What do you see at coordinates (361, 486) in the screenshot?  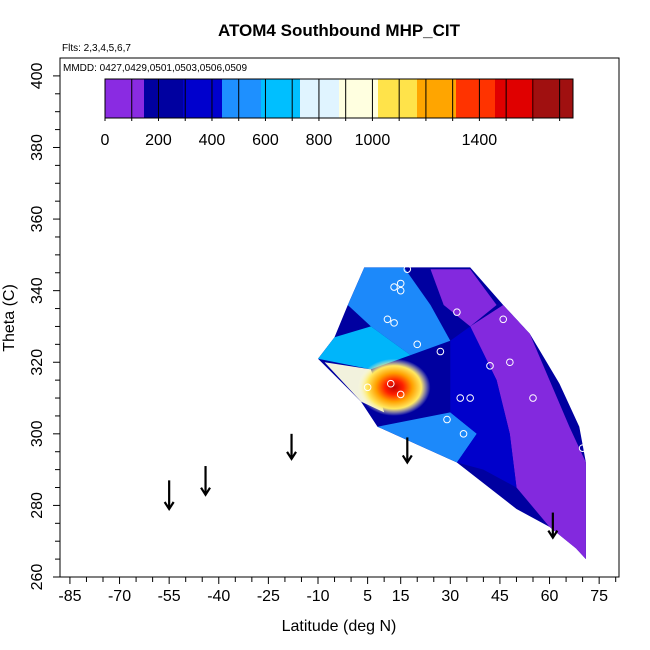 I see `arrow-markers` at bounding box center [361, 486].